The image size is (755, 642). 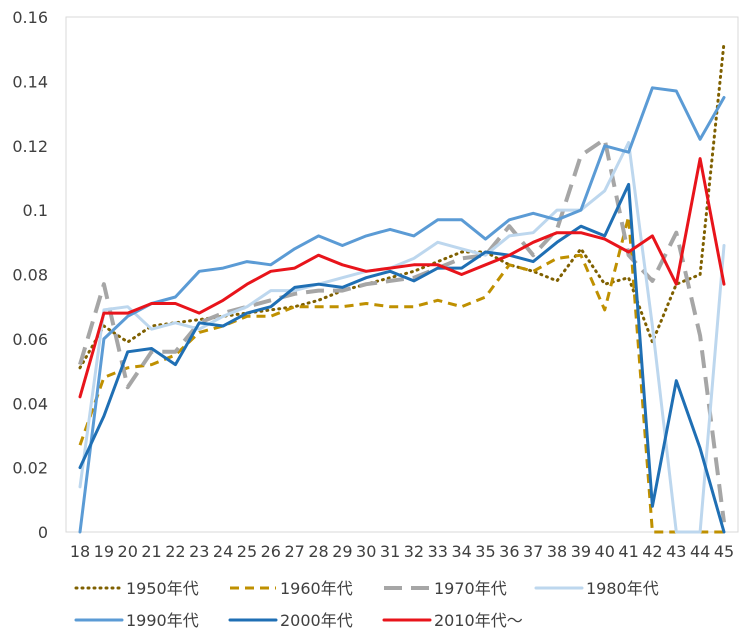 I want to click on y-tick-label: 0.02, so click(x=30, y=468).